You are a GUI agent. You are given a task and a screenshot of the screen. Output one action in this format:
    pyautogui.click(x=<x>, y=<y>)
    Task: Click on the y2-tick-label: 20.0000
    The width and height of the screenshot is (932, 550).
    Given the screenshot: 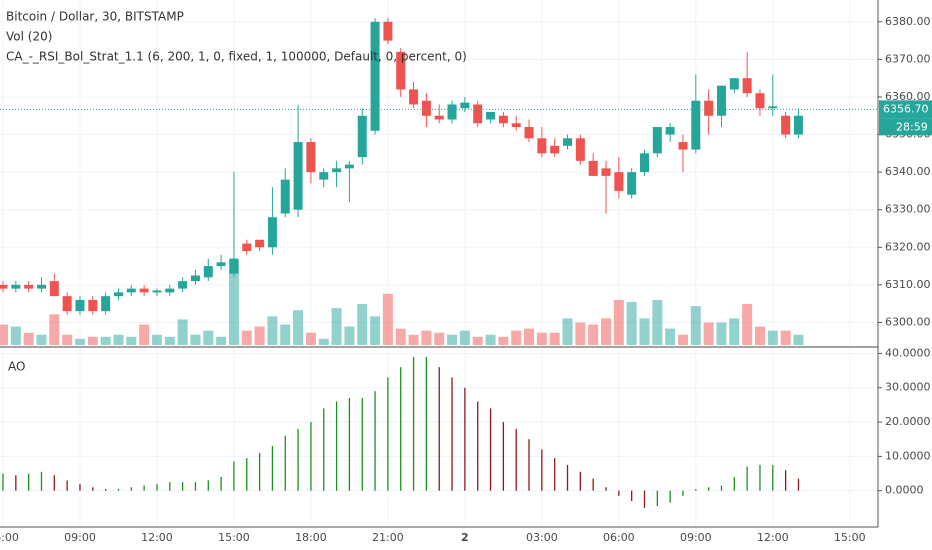 What is the action you would take?
    pyautogui.click(x=908, y=421)
    